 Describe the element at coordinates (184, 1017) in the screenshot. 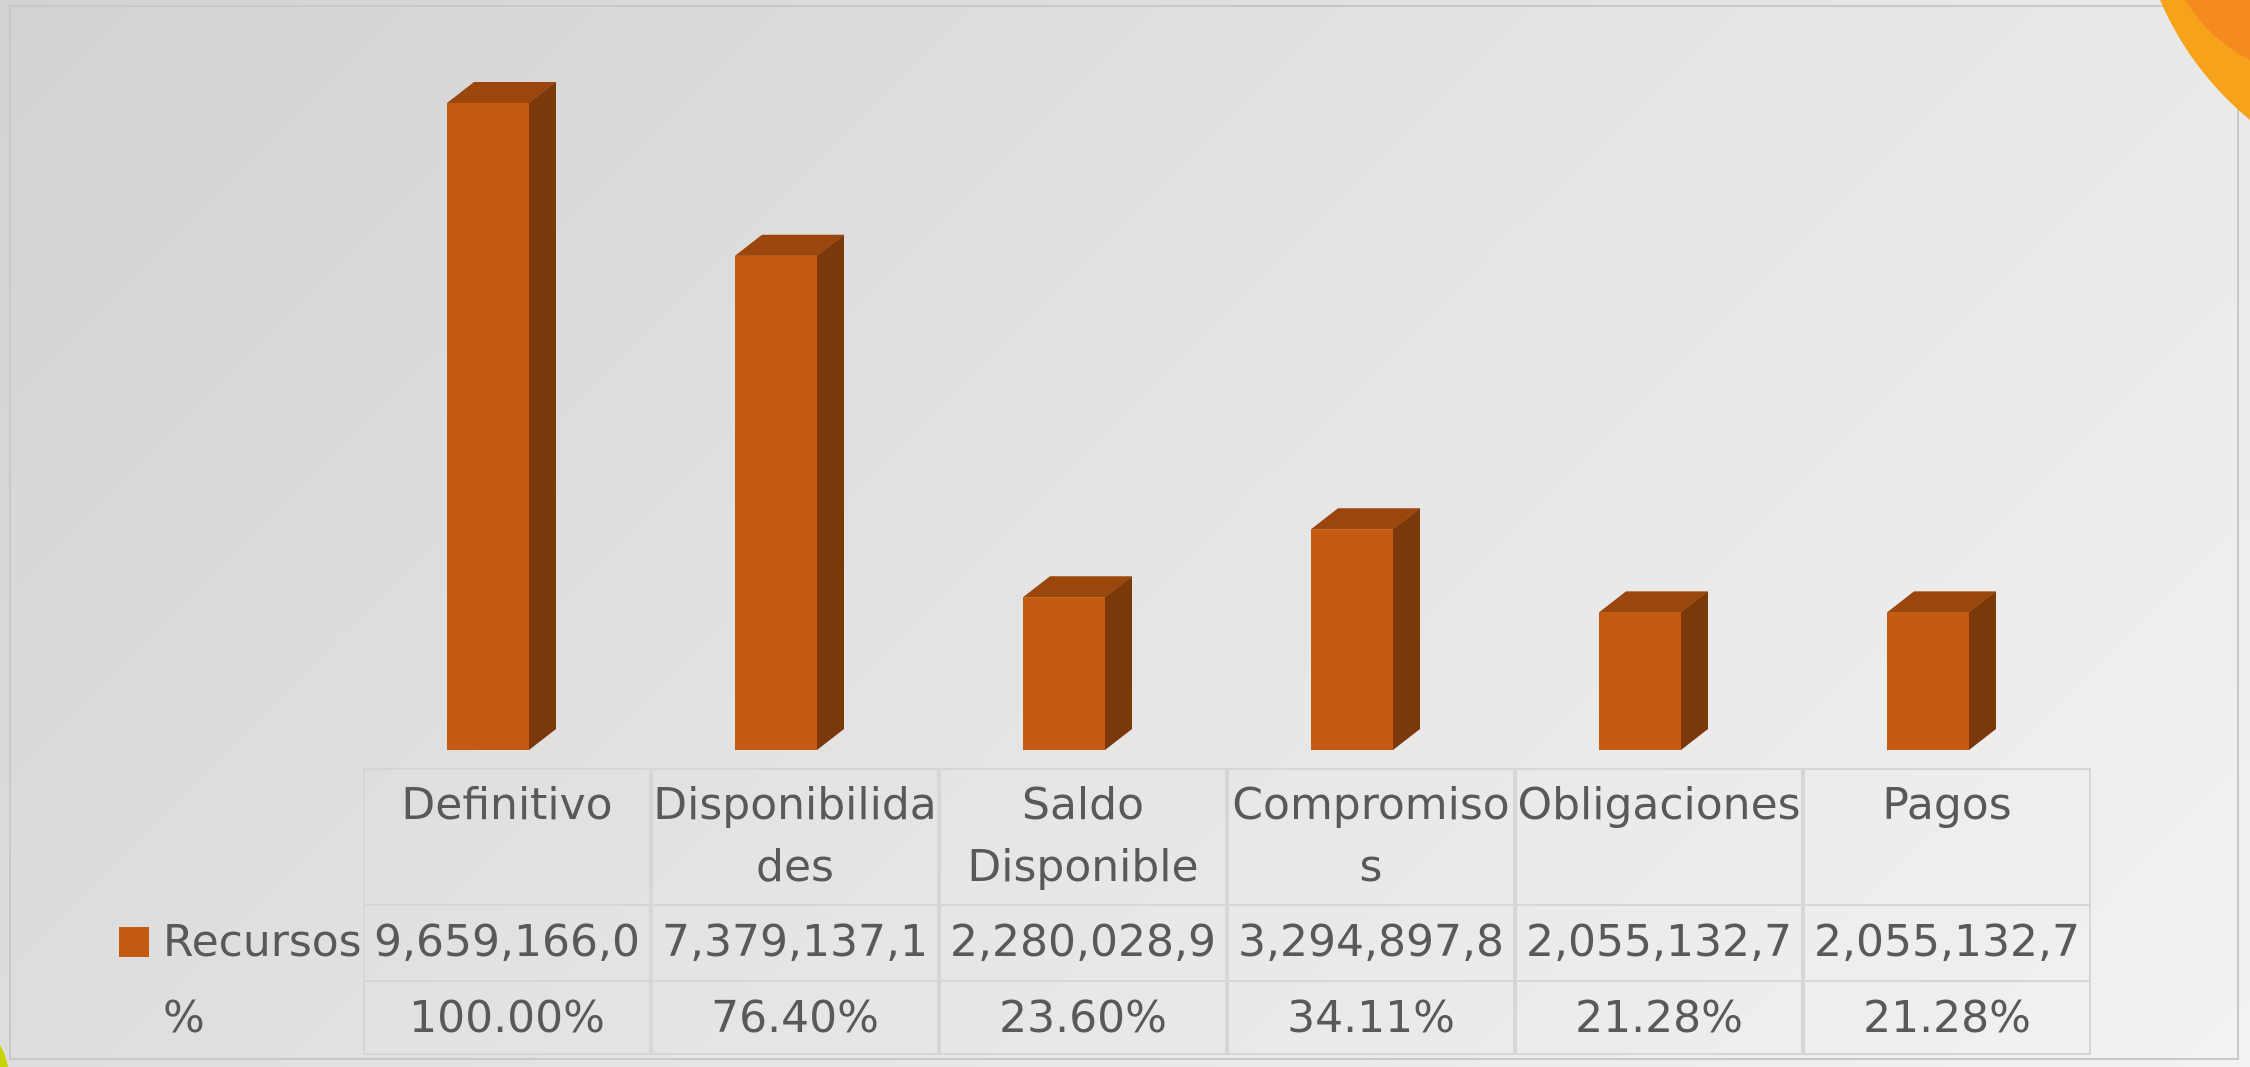

I see `row-label: %` at that location.